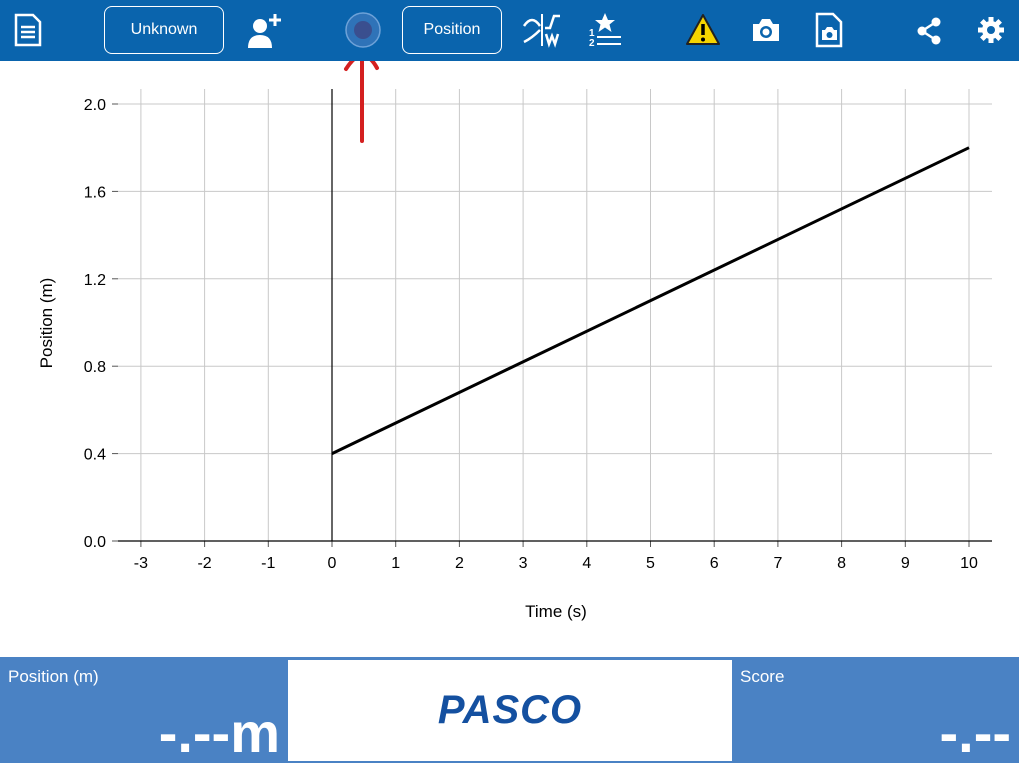 This screenshot has height=764, width=1019. Describe the element at coordinates (53, 676) in the screenshot. I see `position-meter-title: Position (m)` at that location.